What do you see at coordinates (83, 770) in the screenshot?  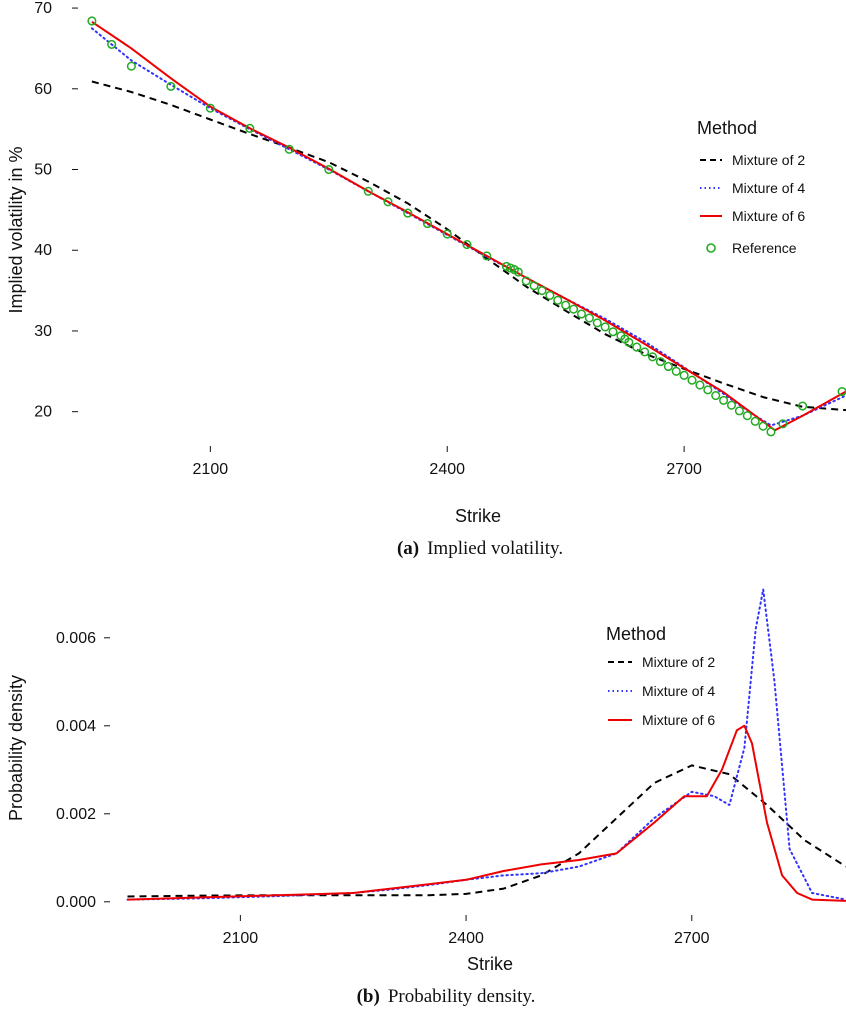 I see `y-axis: 0.000 0.002 0.004 0.006` at bounding box center [83, 770].